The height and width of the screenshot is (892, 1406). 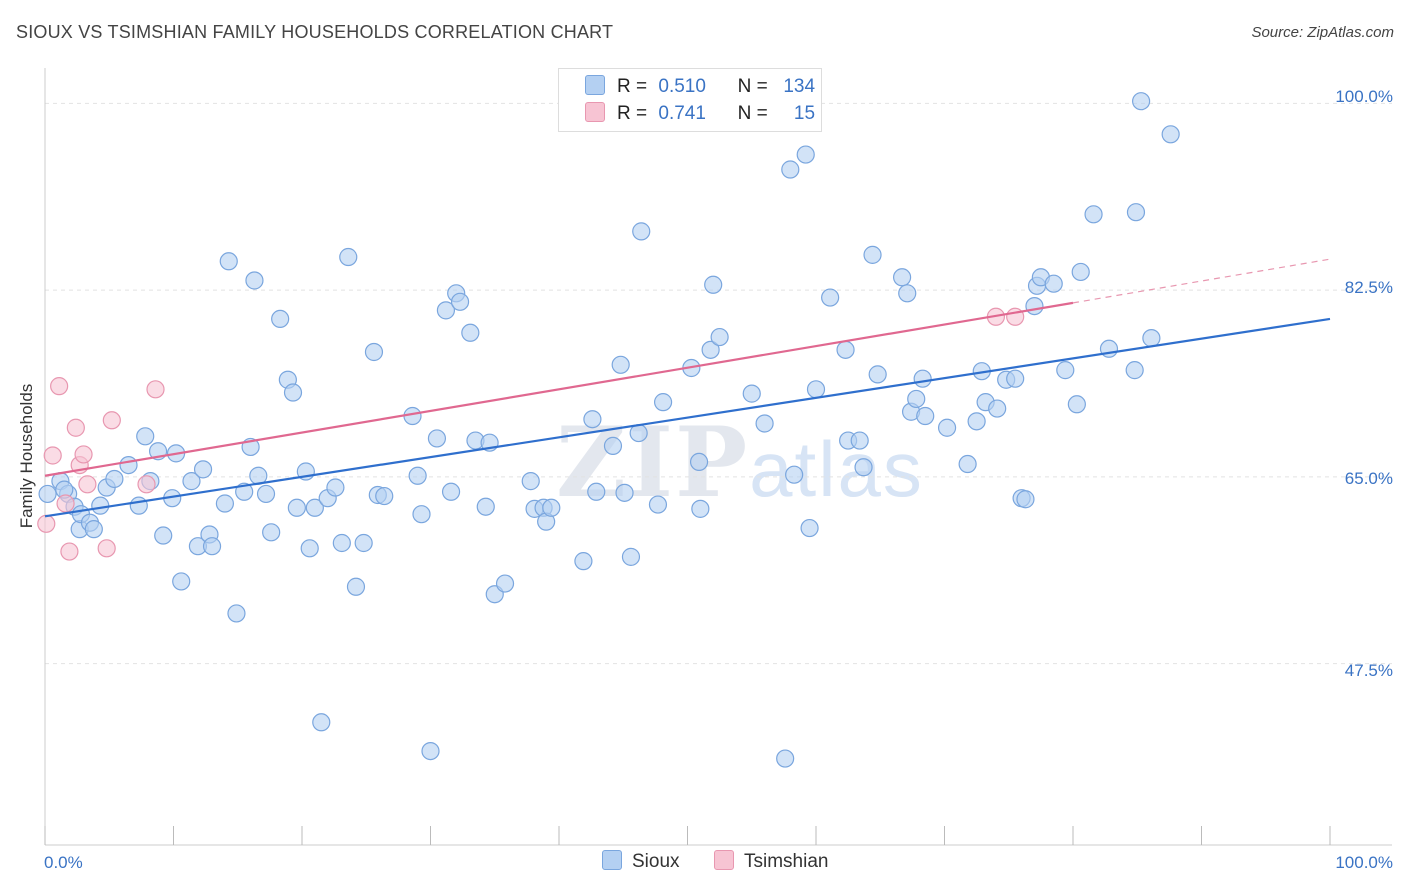 What do you see at coordinates (559, 389) in the screenshot?
I see `tsimshian-trend-line` at bounding box center [559, 389].